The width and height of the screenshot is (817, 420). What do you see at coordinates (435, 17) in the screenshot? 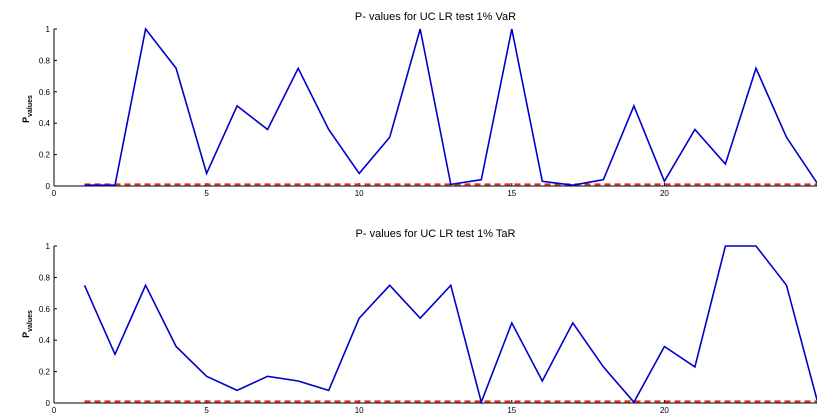
I see `chart-title: P- values for UC LR test 1% VaR` at bounding box center [435, 17].